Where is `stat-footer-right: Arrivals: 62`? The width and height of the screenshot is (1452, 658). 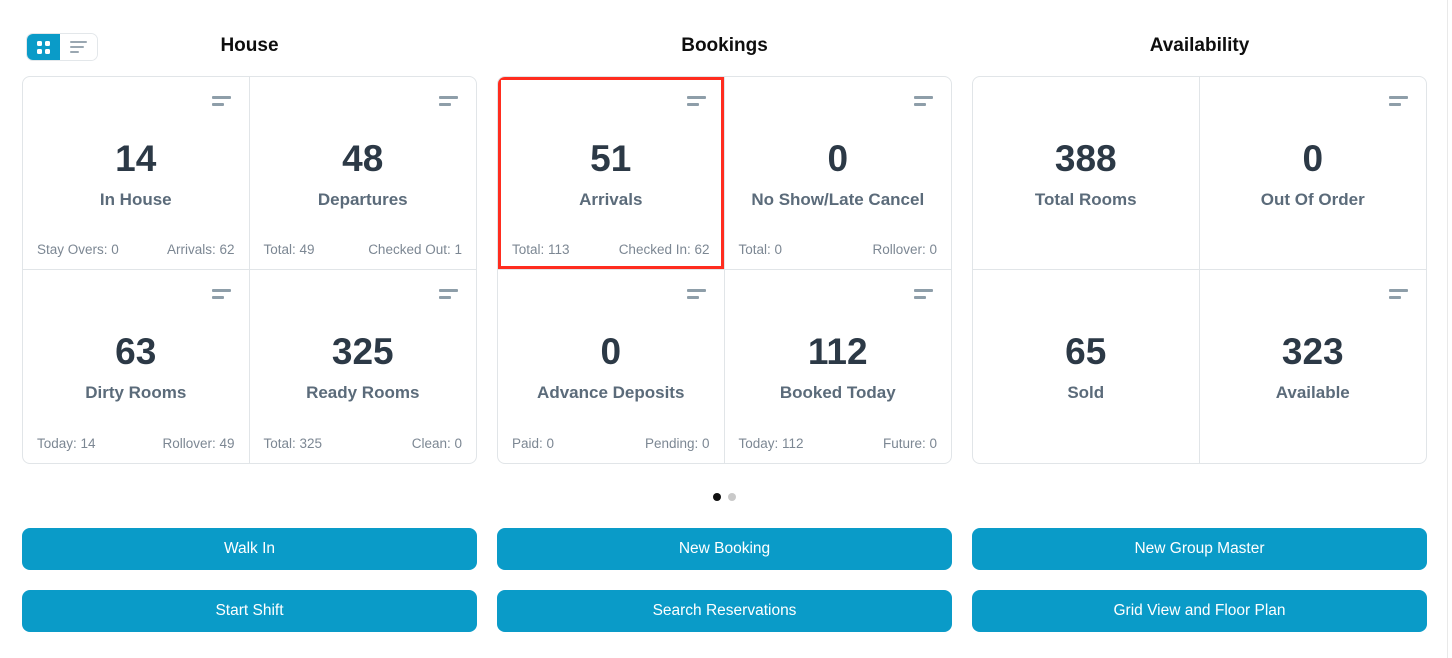
stat-footer-right: Arrivals: 62 is located at coordinates (200, 249).